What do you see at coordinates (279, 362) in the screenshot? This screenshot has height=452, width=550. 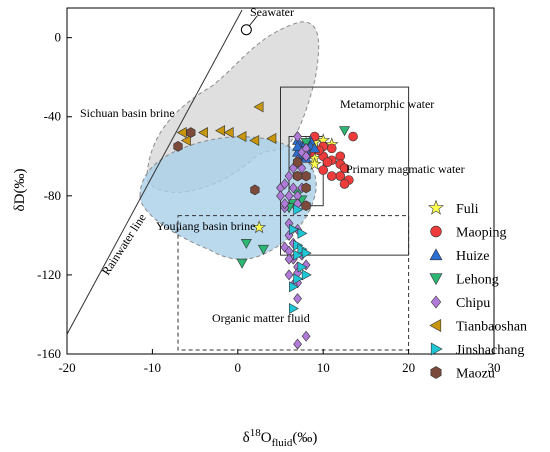 I see `x-axis: -20 -10 0 10 20 30` at bounding box center [279, 362].